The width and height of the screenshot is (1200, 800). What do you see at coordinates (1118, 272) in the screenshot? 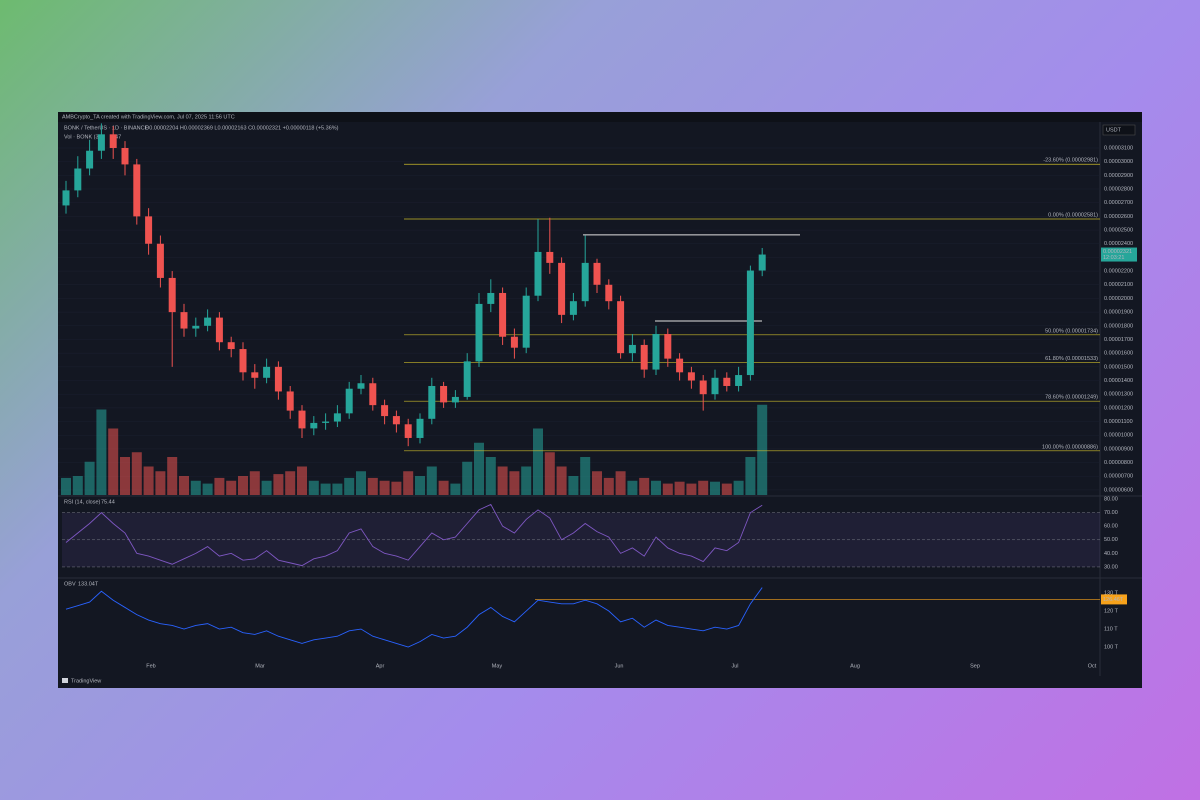
I see `y-tick-label: 0.00002200` at bounding box center [1118, 272].